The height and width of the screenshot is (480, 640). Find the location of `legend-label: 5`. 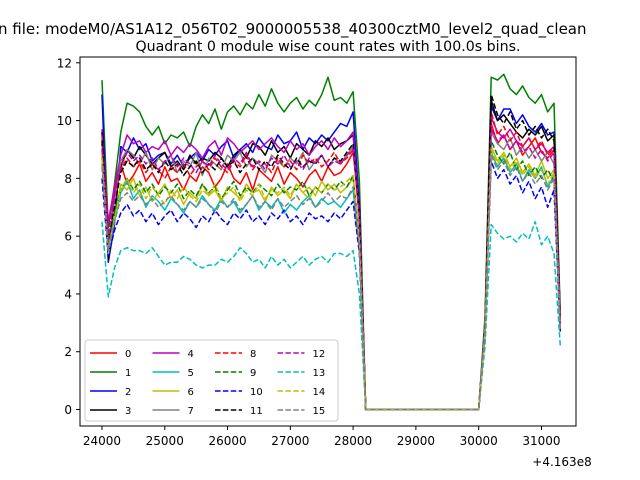

legend-label: 5 is located at coordinates (191, 373).